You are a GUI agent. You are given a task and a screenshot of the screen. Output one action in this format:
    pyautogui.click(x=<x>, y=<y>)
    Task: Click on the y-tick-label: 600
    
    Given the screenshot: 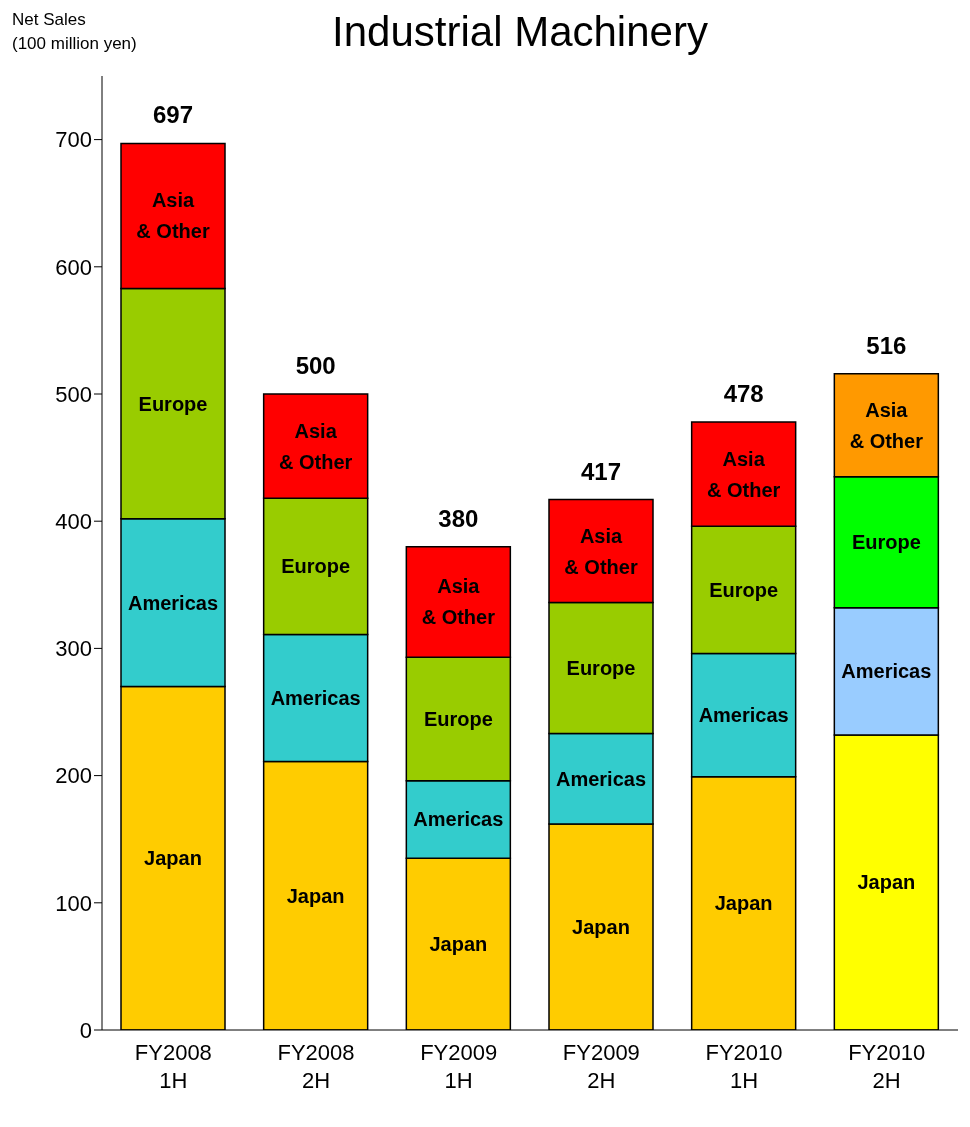 What is the action you would take?
    pyautogui.click(x=73, y=267)
    